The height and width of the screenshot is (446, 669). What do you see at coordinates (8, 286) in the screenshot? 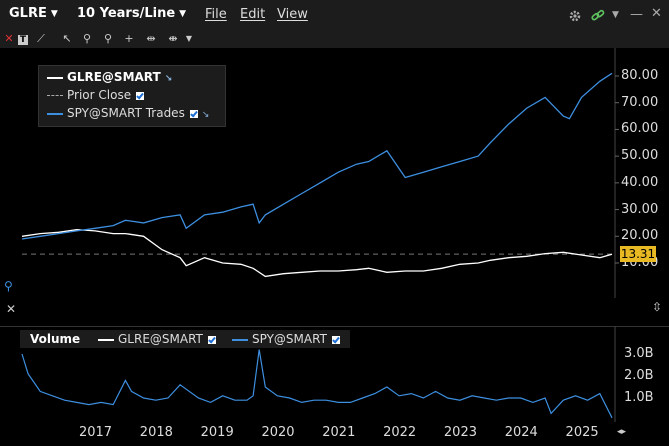
I see `pin-icon: ⚲` at bounding box center [8, 286].